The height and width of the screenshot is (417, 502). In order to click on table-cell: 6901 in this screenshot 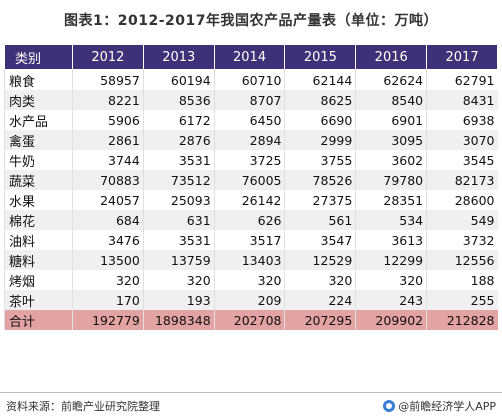, I will do `click(391, 120)`.